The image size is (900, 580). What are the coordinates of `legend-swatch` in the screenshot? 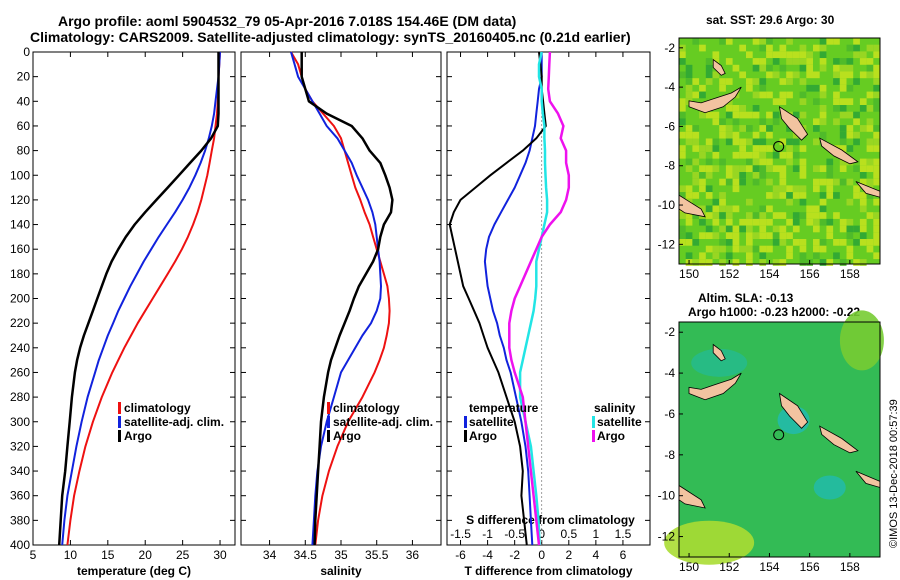 It's located at (328, 408).